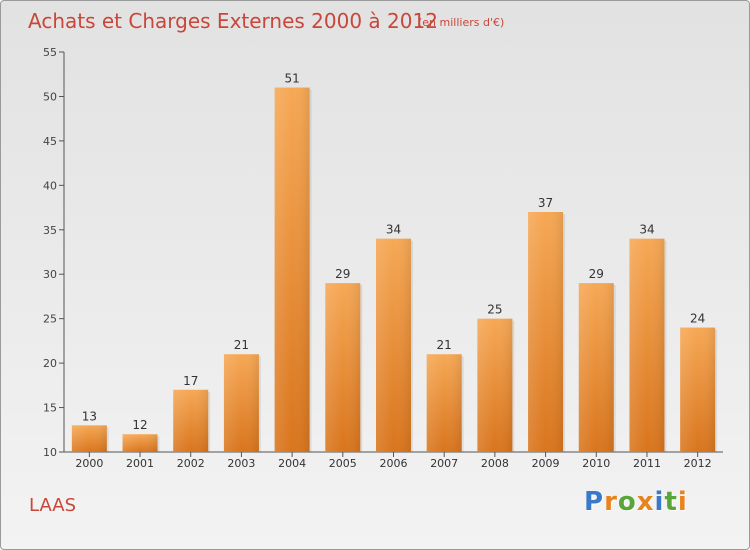  Describe the element at coordinates (627, 502) in the screenshot. I see `logo-letter: o` at that location.